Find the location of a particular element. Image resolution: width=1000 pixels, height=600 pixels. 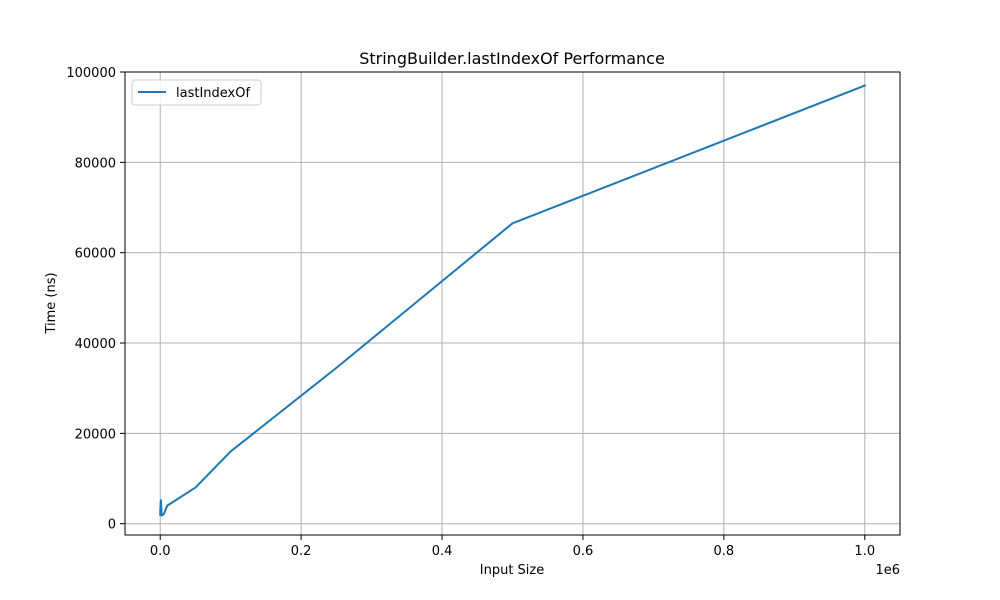

x-axis-offset-label: 1e6 is located at coordinates (887, 570).